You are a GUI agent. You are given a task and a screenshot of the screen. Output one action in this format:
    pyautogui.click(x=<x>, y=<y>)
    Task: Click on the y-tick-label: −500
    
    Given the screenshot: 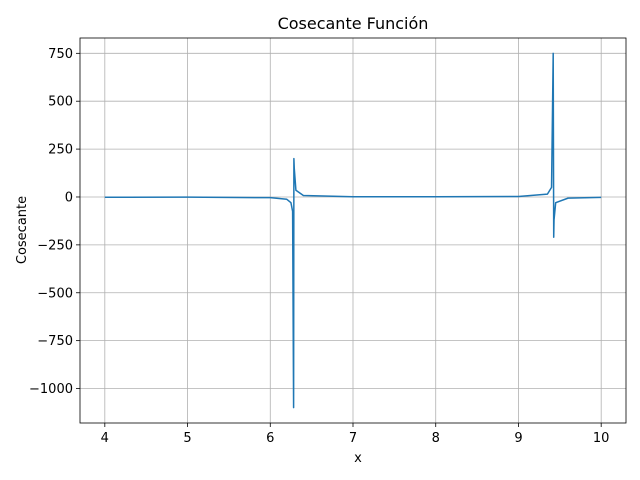 What is the action you would take?
    pyautogui.click(x=55, y=293)
    